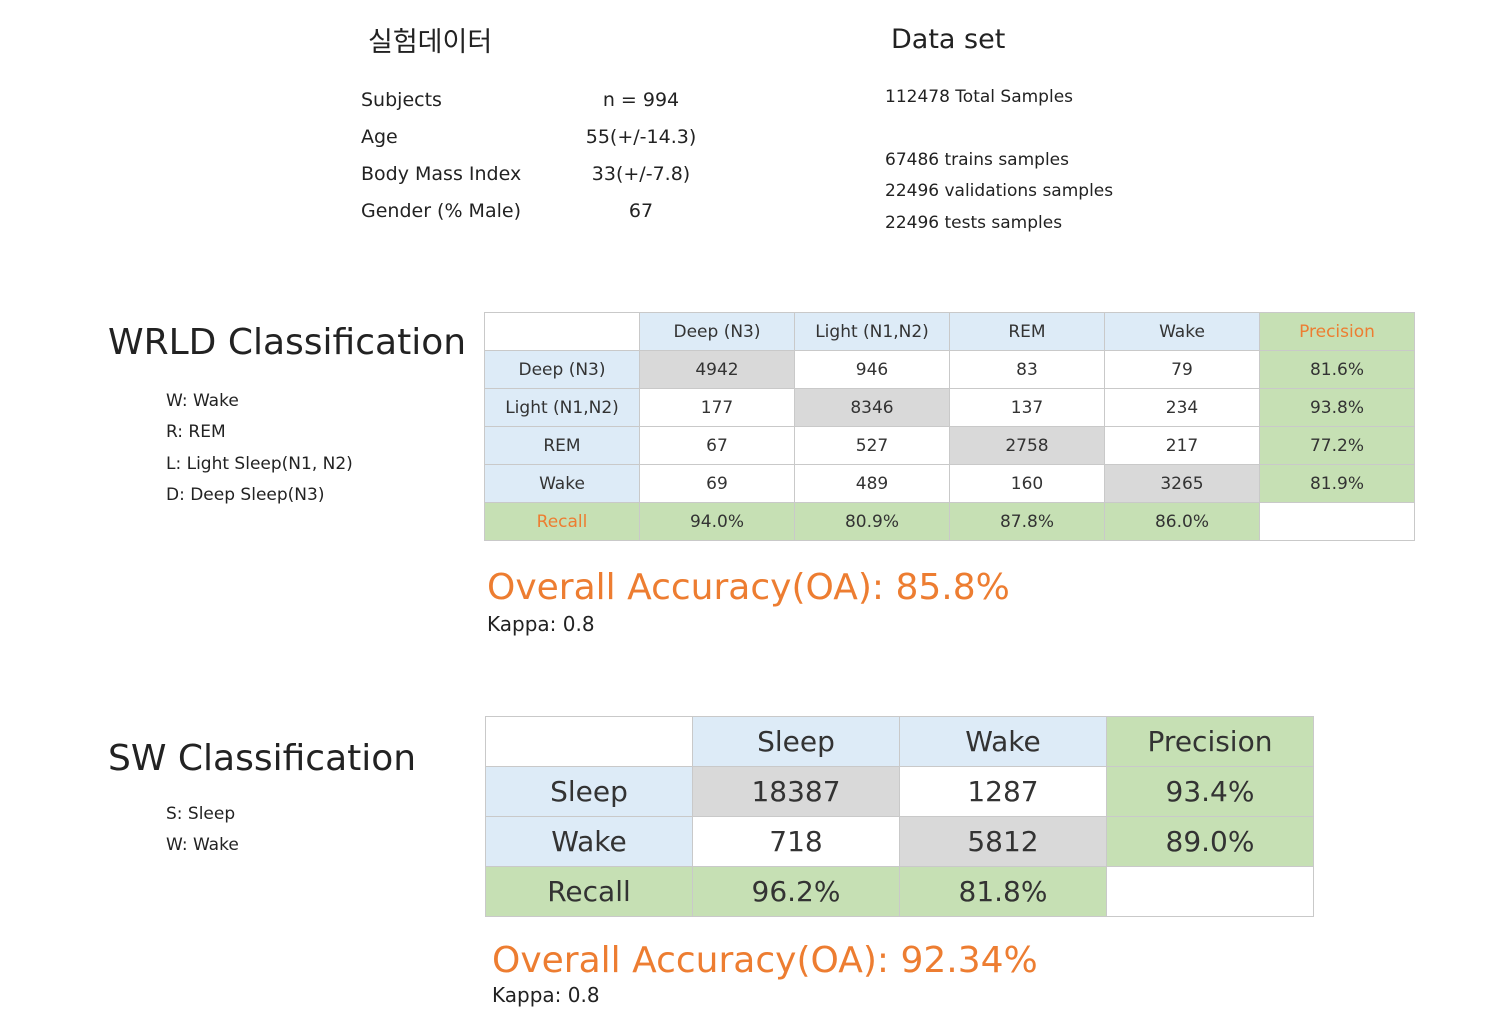  I want to click on matrix-cell-diagonal: 5812, so click(1003, 841).